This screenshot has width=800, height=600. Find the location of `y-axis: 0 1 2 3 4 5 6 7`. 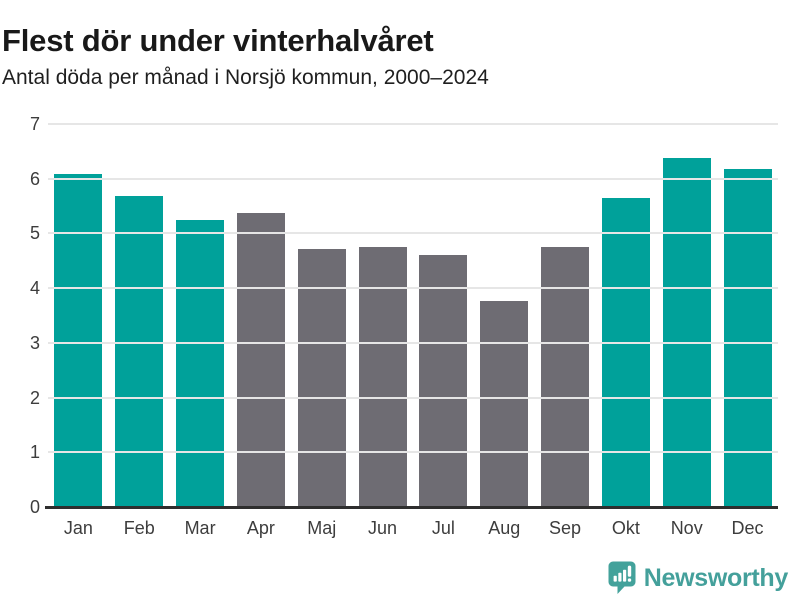

y-axis: 0 1 2 3 4 5 6 7 is located at coordinates (20, 315).